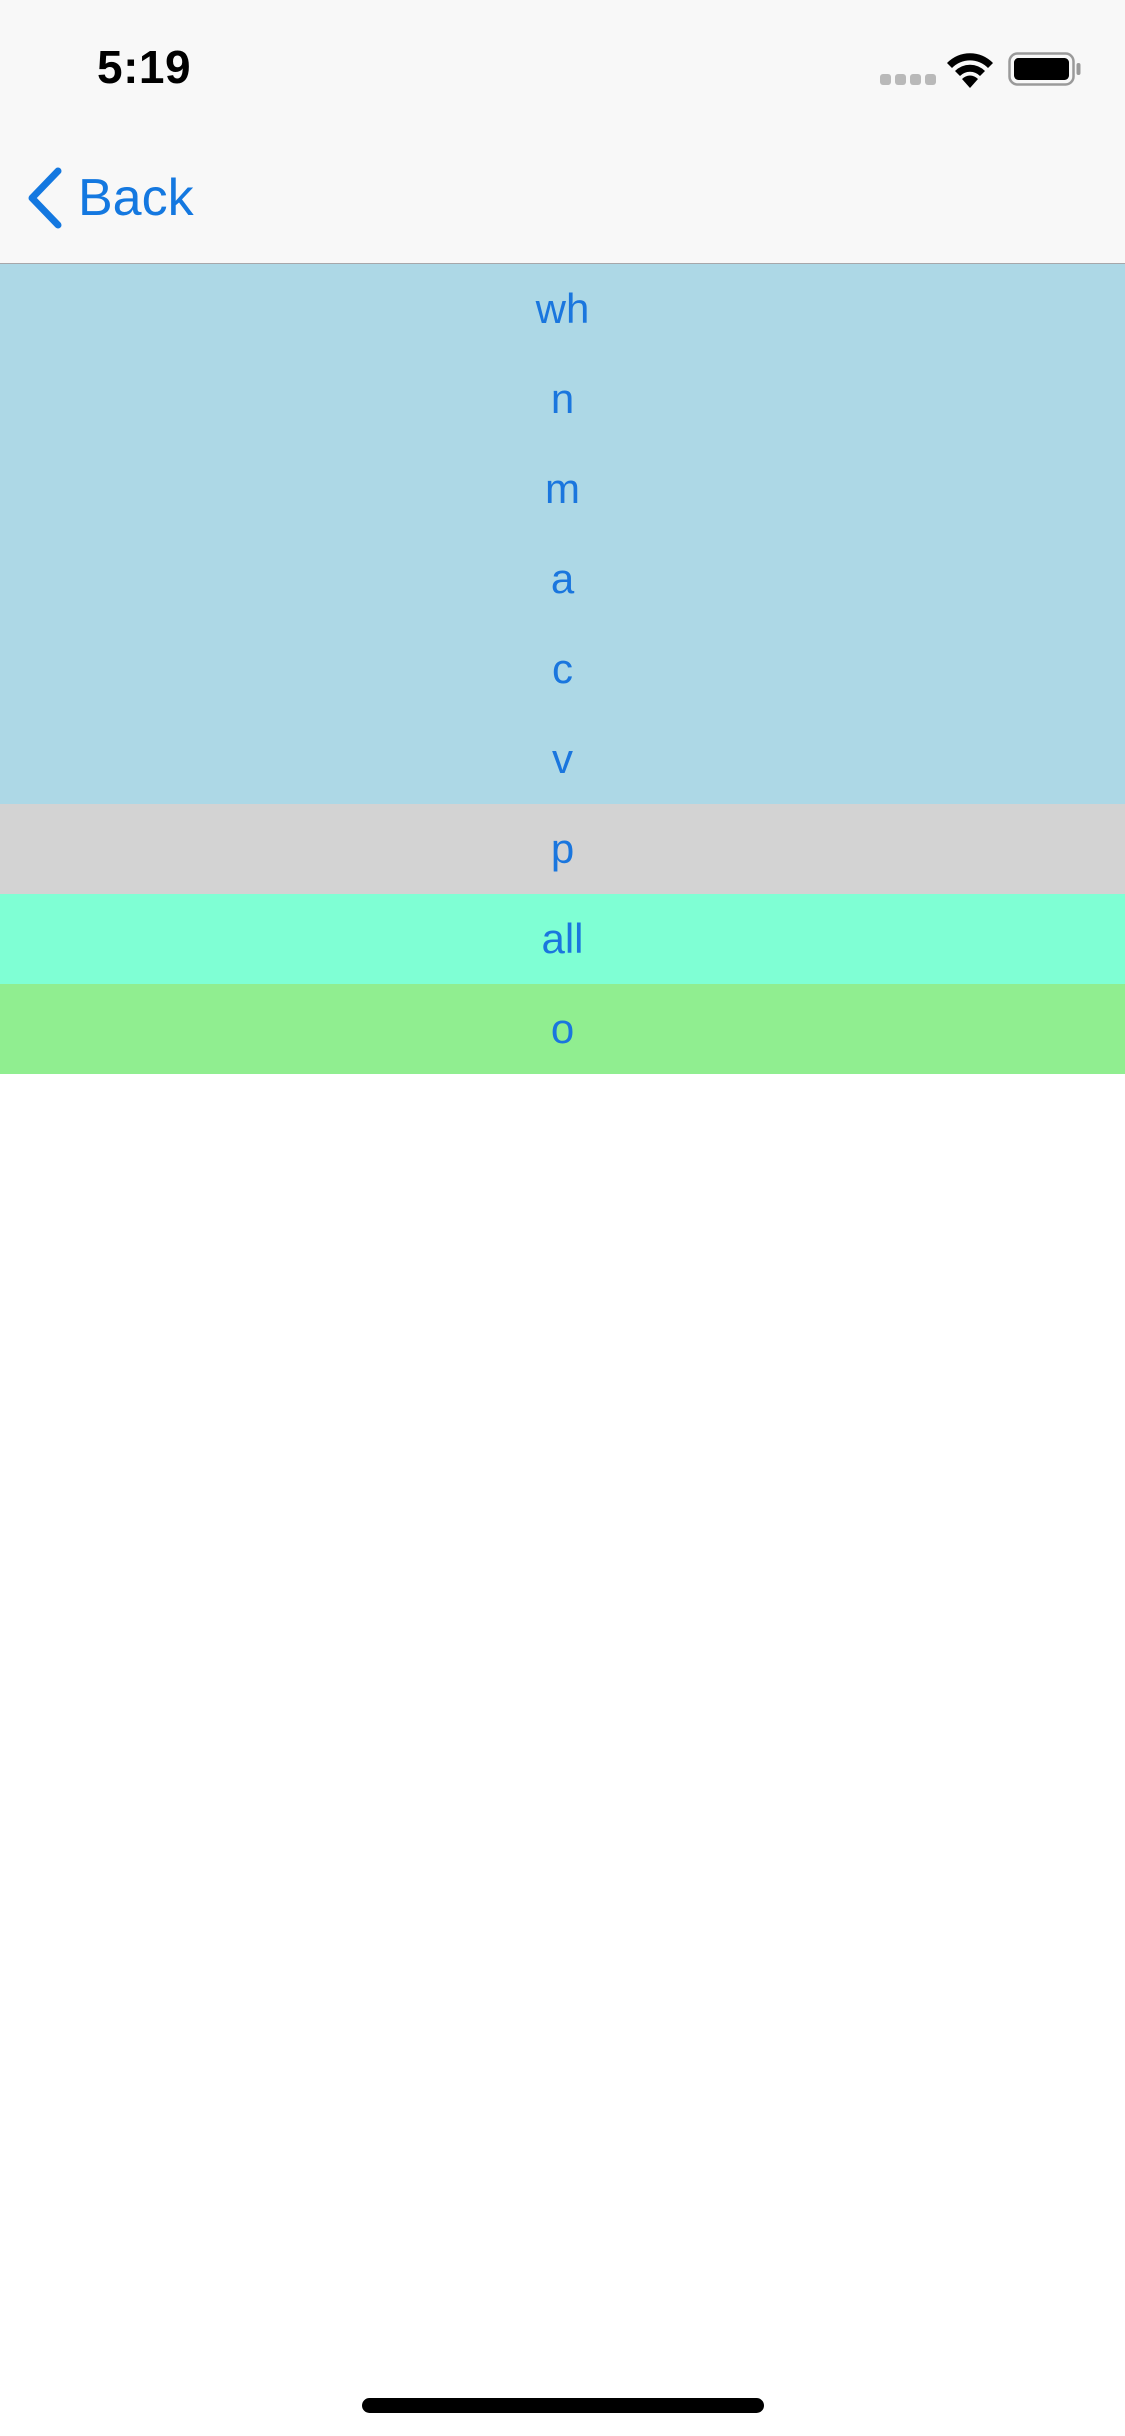 The height and width of the screenshot is (2436, 1125). I want to click on list-item: p, so click(562, 849).